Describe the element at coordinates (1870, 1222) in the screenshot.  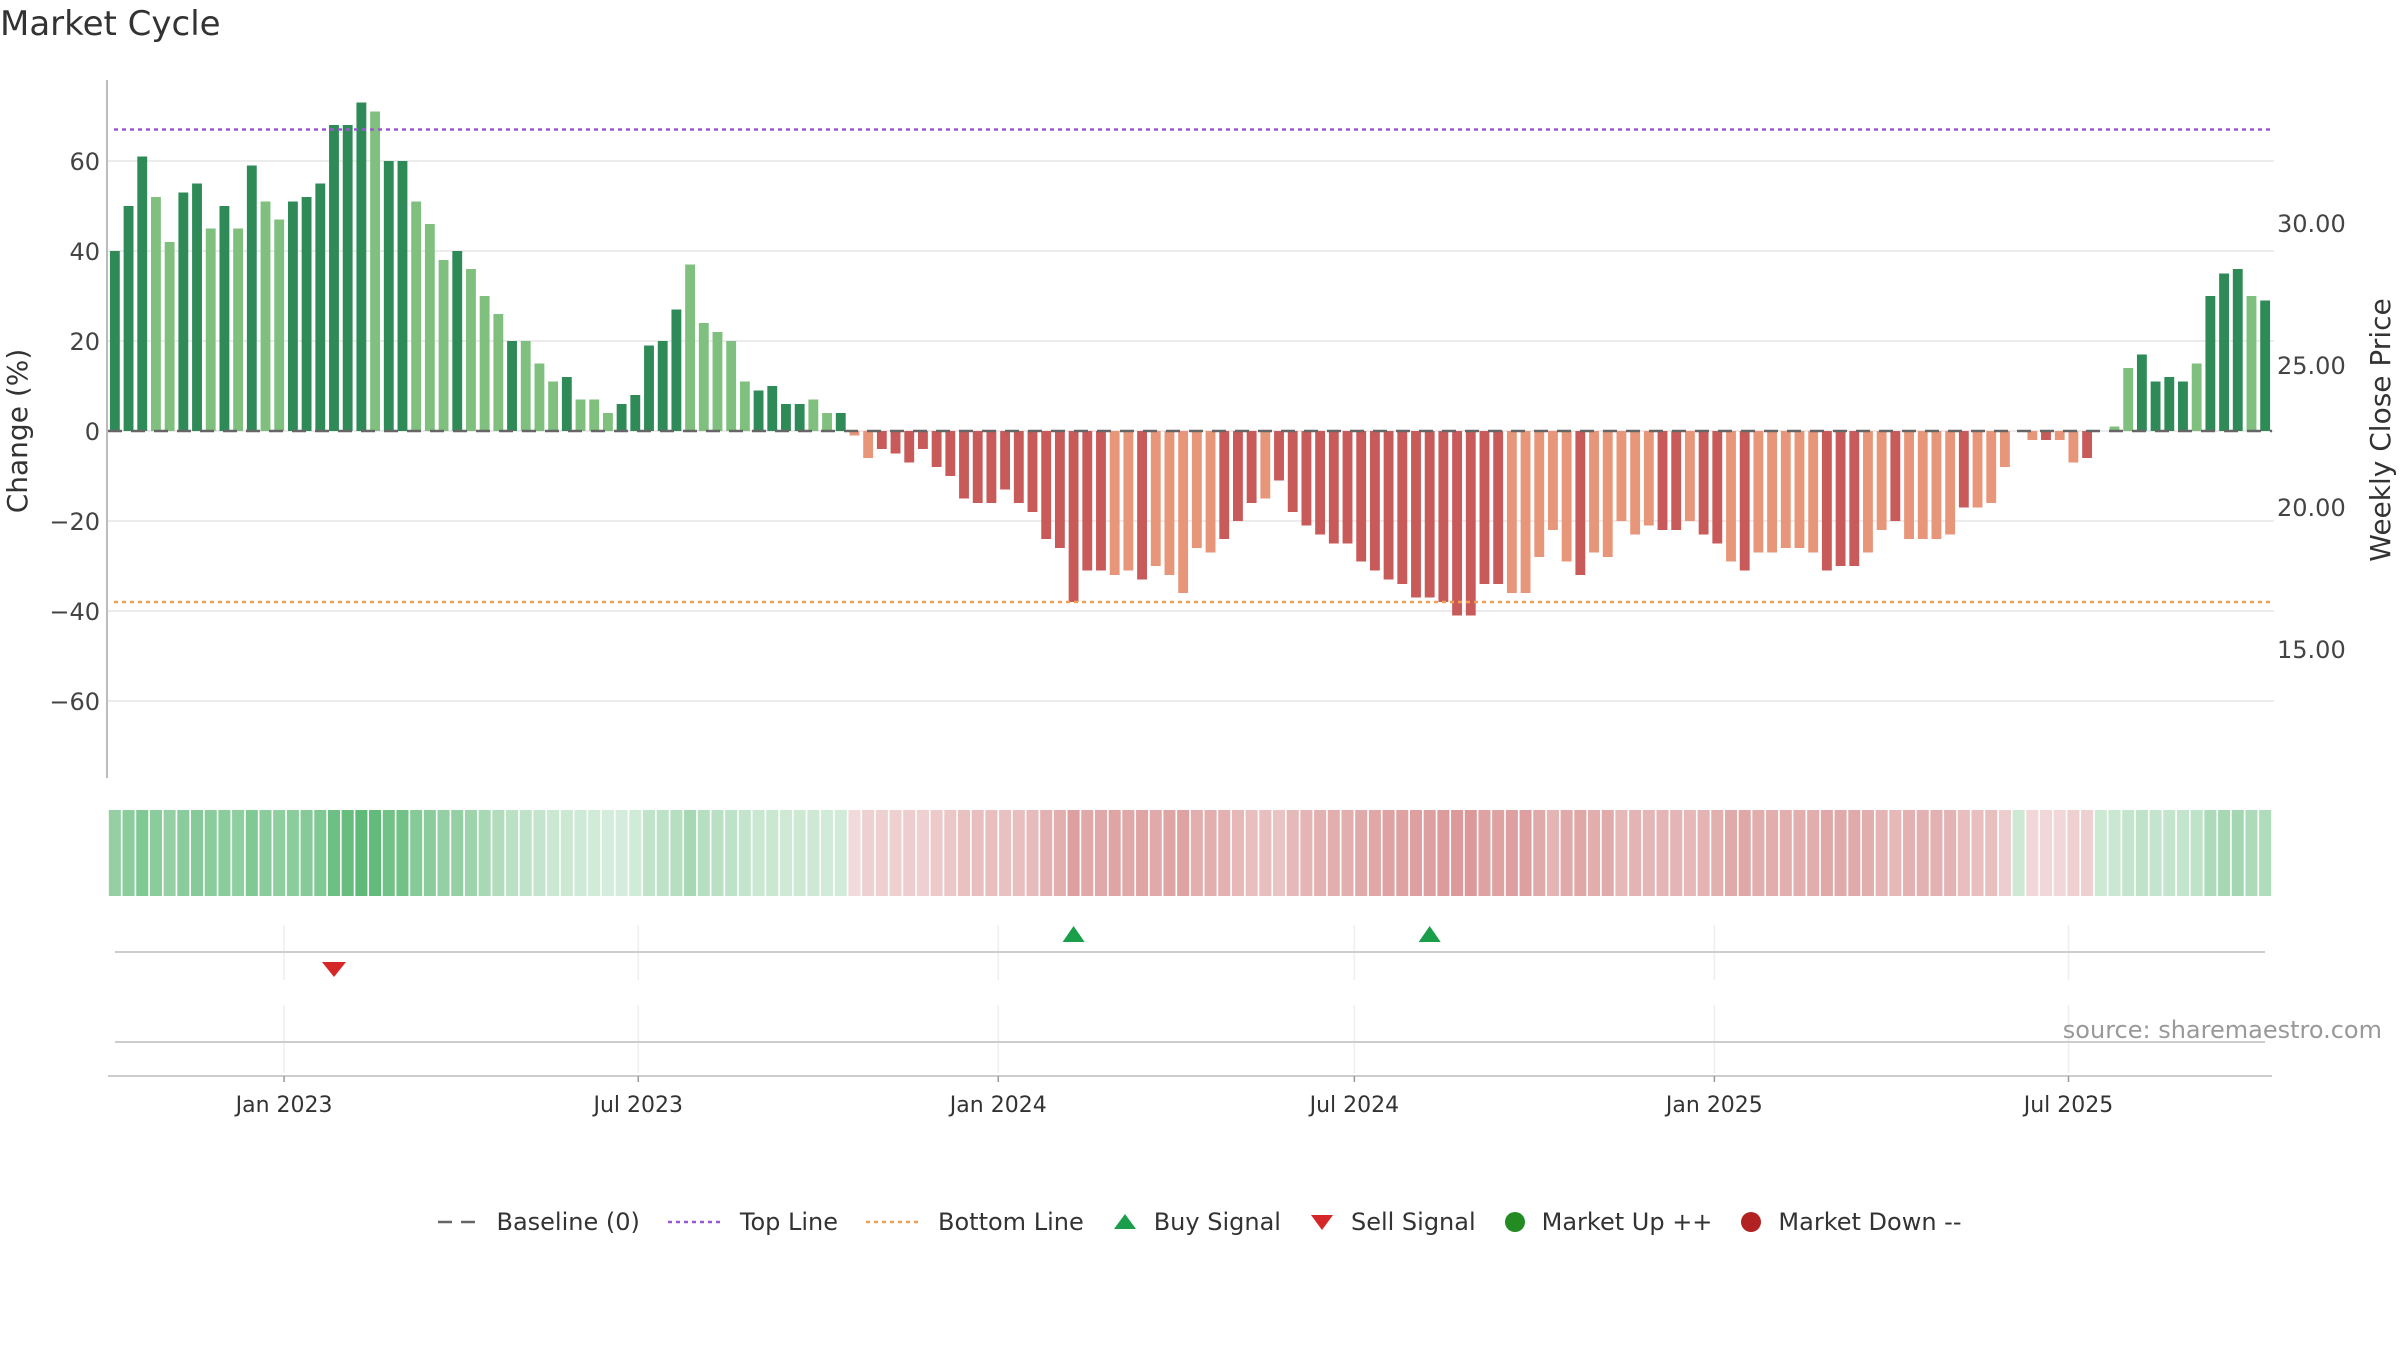
I see `legend-label-market-down: Market Down --` at that location.